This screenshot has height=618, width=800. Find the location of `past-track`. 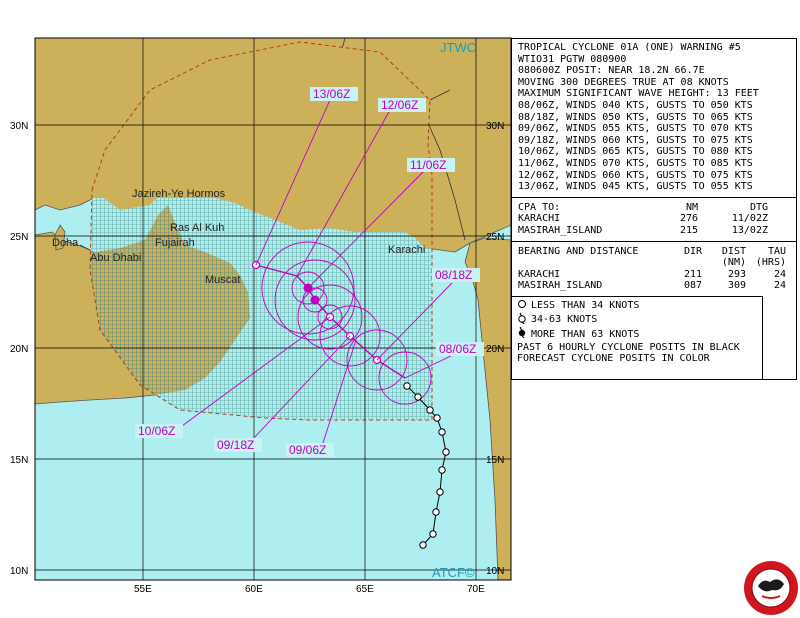

past-track is located at coordinates (426, 465).